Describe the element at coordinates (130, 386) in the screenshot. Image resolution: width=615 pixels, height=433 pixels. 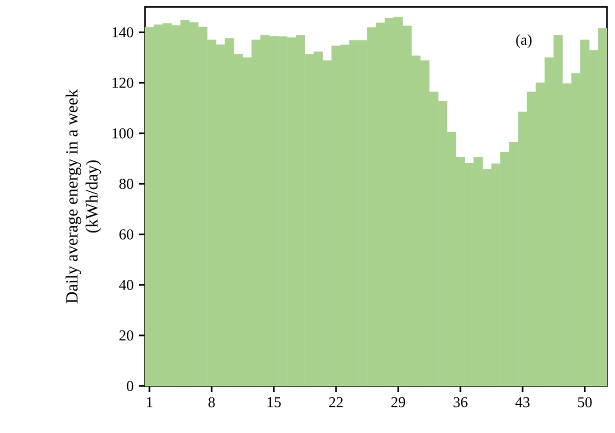
I see `y-tick-label: 0` at that location.